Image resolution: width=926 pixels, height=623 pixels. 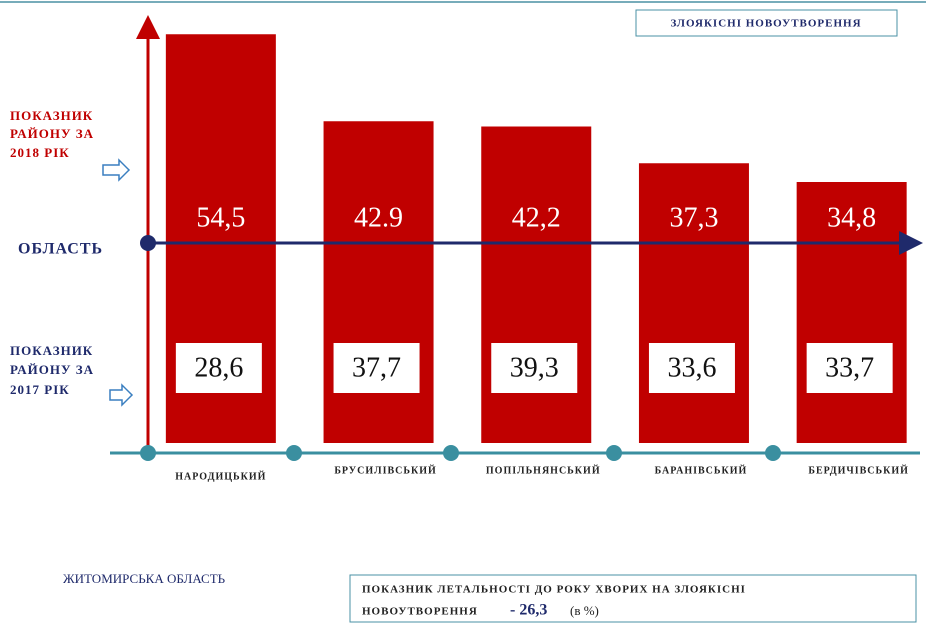 I want to click on bar-value-label: 42,2, so click(x=536, y=217).